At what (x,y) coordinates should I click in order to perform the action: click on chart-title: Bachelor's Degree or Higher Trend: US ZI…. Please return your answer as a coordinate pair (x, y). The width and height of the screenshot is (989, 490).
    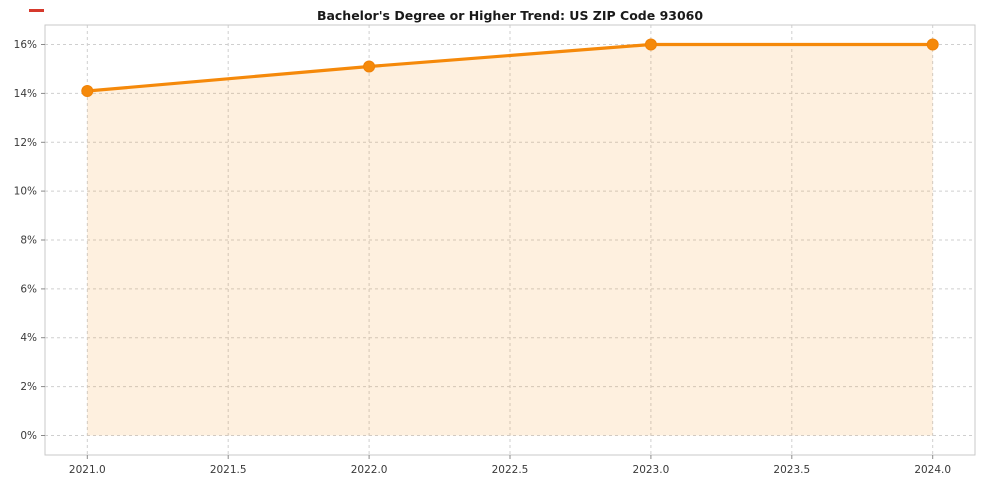
    Looking at the image, I should click on (510, 15).